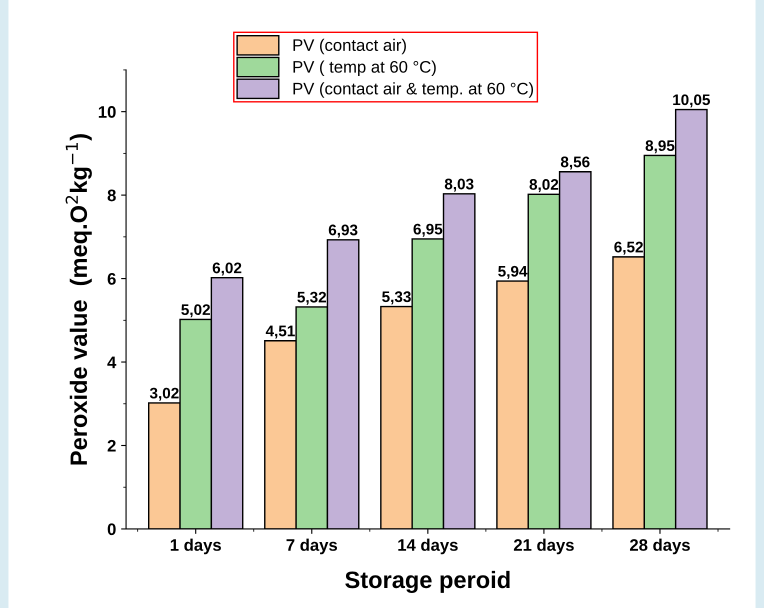 This screenshot has width=764, height=608. I want to click on y-axis-title: Peroxide value (meq.O$^{2}$kg$^{−1}$), so click(79, 299).